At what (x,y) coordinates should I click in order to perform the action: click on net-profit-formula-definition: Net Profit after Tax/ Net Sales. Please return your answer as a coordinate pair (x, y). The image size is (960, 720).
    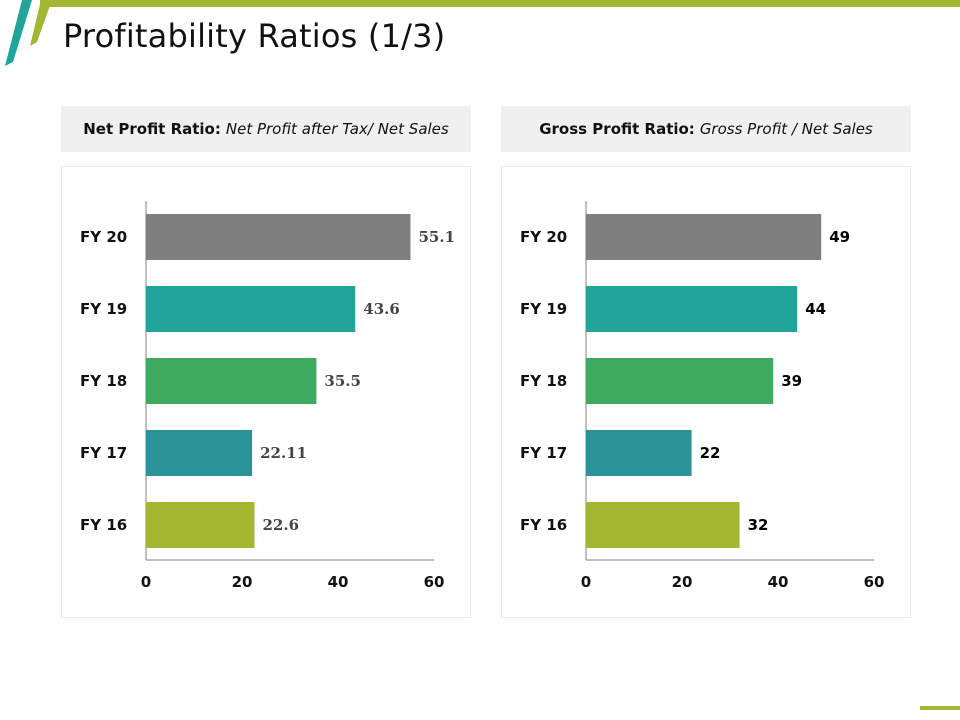
    Looking at the image, I should click on (337, 129).